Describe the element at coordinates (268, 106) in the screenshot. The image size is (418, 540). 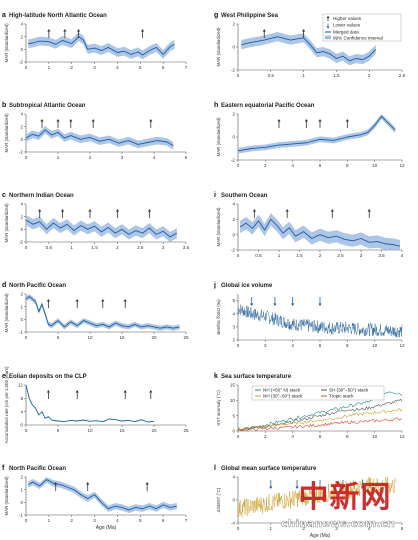
I see `panel-title: Eastern equatorial Pacific Ocean` at that location.